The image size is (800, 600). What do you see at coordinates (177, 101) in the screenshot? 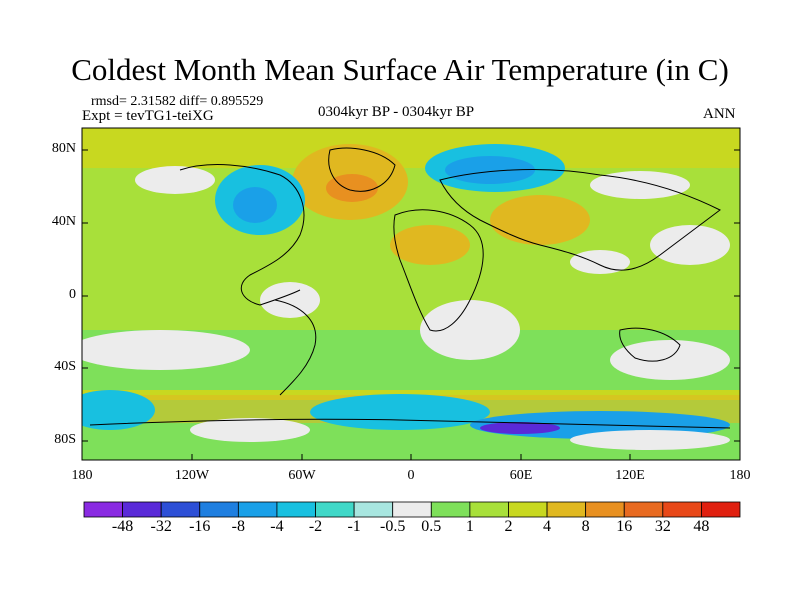
I see `stats-label: rmsd= 2.31582 diff= 0.895529` at bounding box center [177, 101].